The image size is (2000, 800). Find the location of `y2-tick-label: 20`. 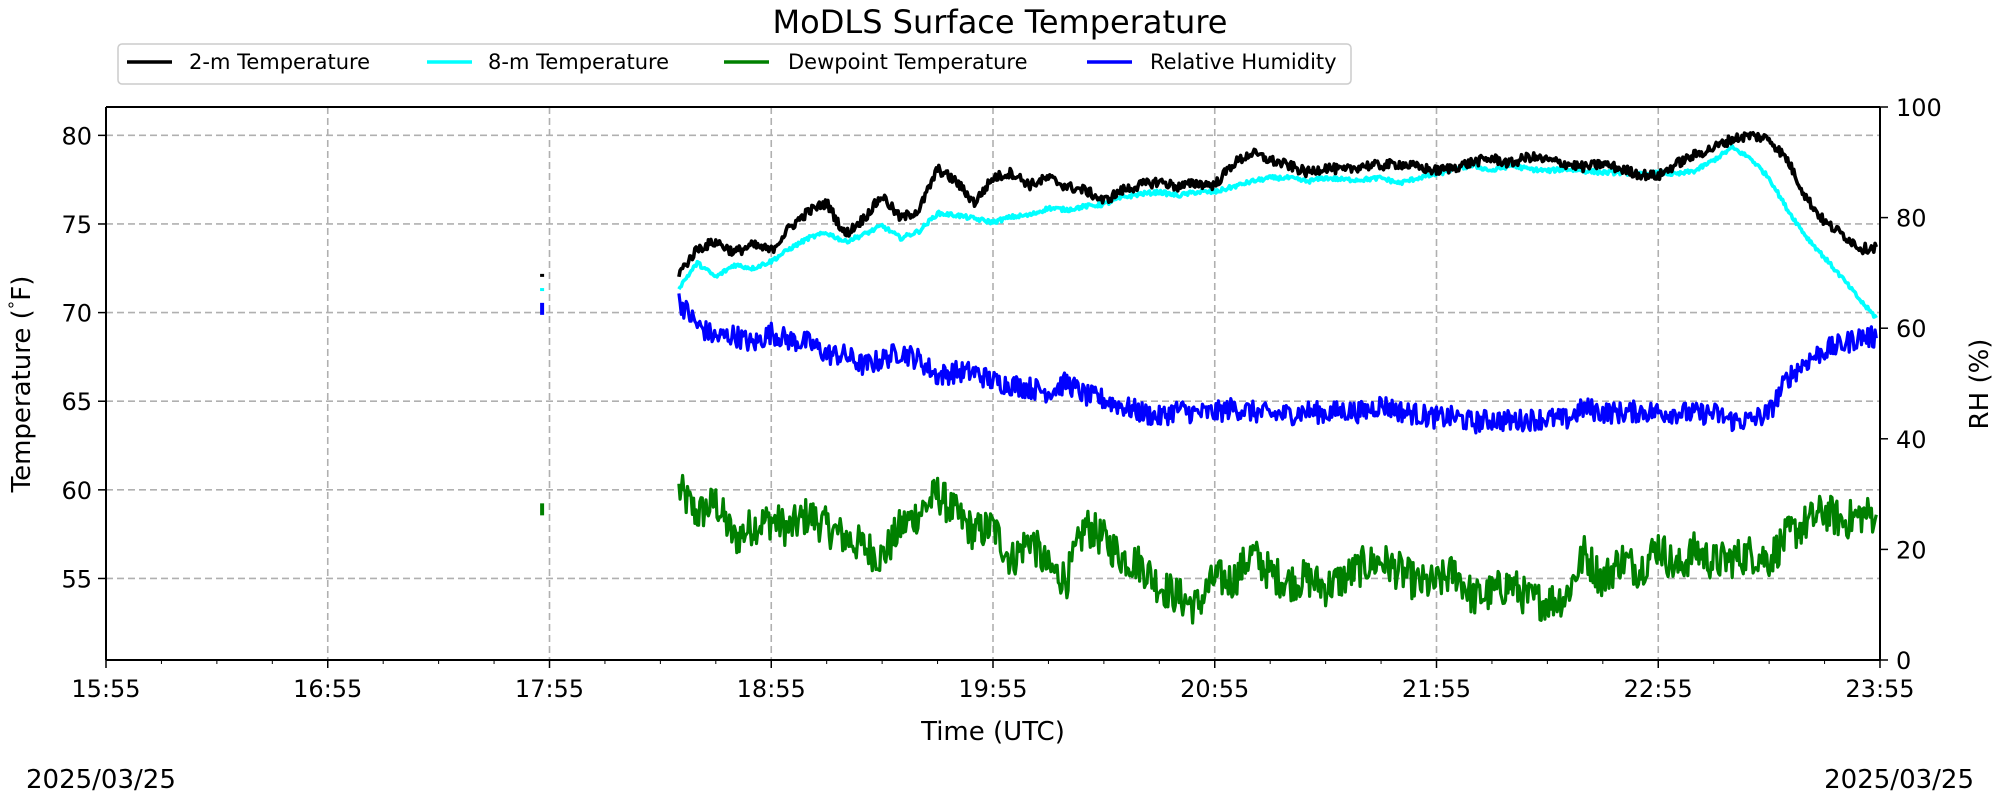

y2-tick-label: 20 is located at coordinates (1911, 550).